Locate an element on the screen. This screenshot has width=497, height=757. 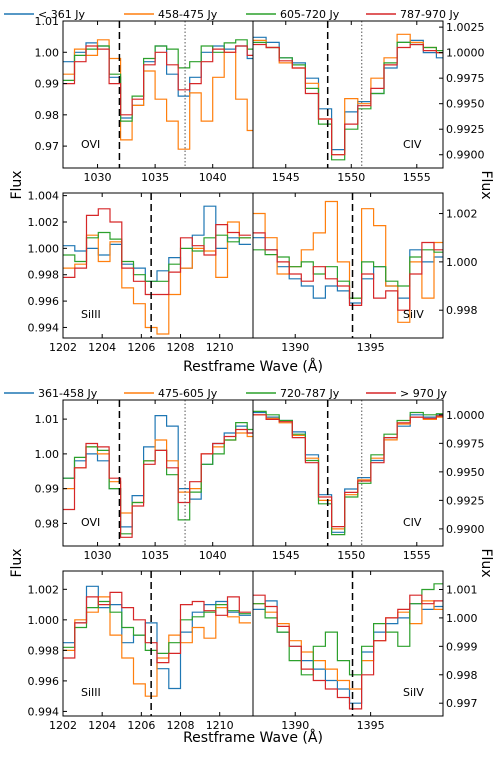
legend-label: 720-787 Jy is located at coordinates (310, 393).